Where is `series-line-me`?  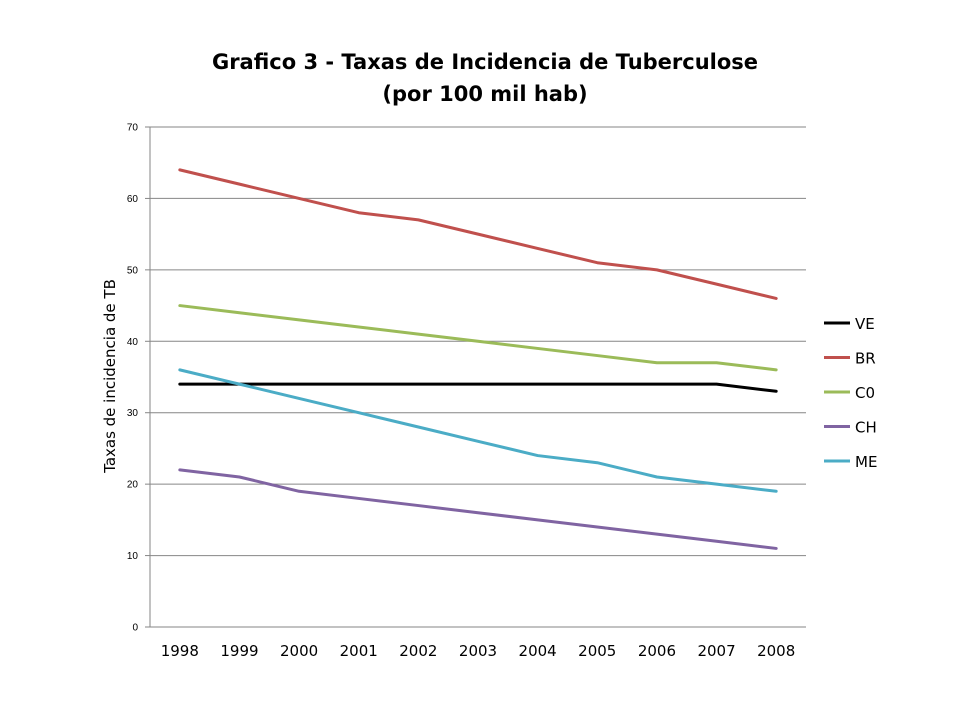 series-line-me is located at coordinates (478, 430).